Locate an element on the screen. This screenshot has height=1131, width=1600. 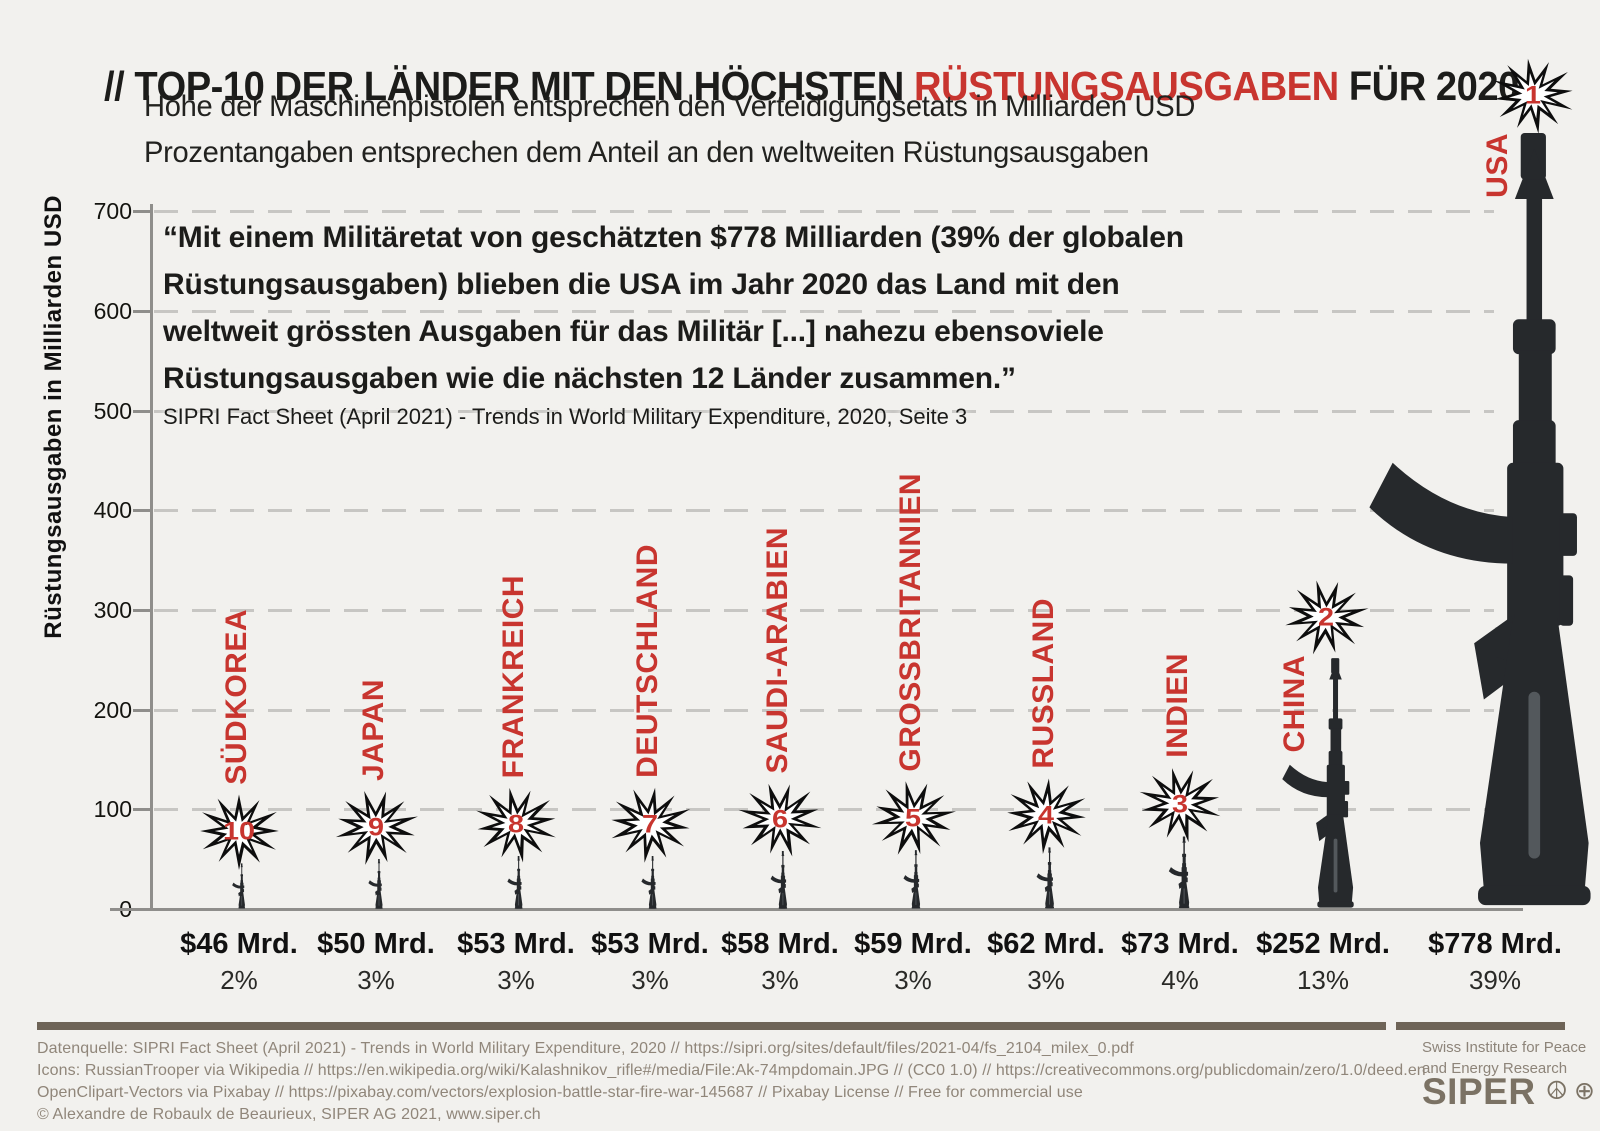
peace-and-plus-icons: ☮⊕ is located at coordinates (1572, 1091).